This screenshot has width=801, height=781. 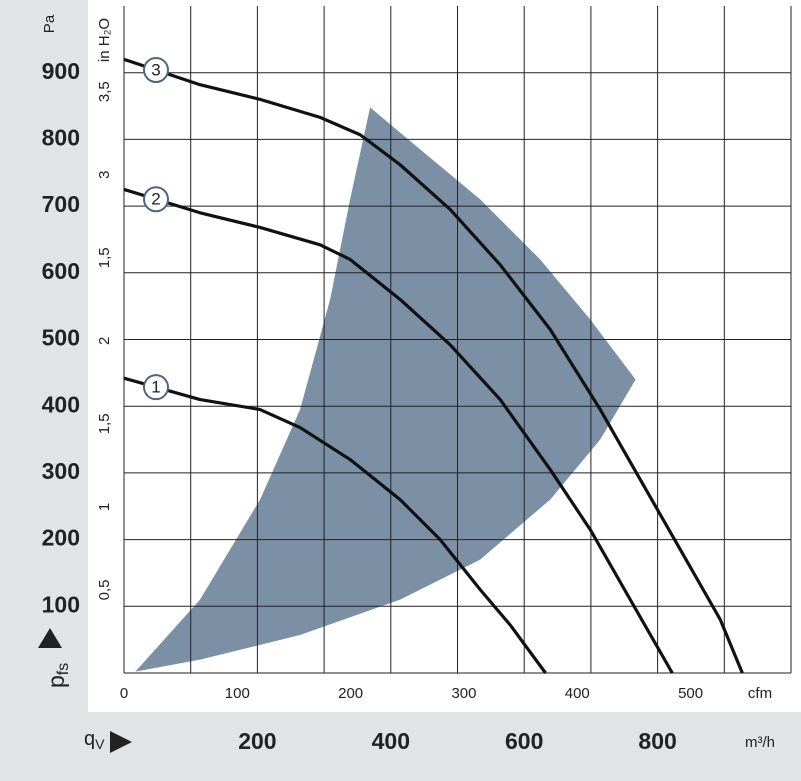 I want to click on y2-tick-label: 0,5, so click(x=104, y=590).